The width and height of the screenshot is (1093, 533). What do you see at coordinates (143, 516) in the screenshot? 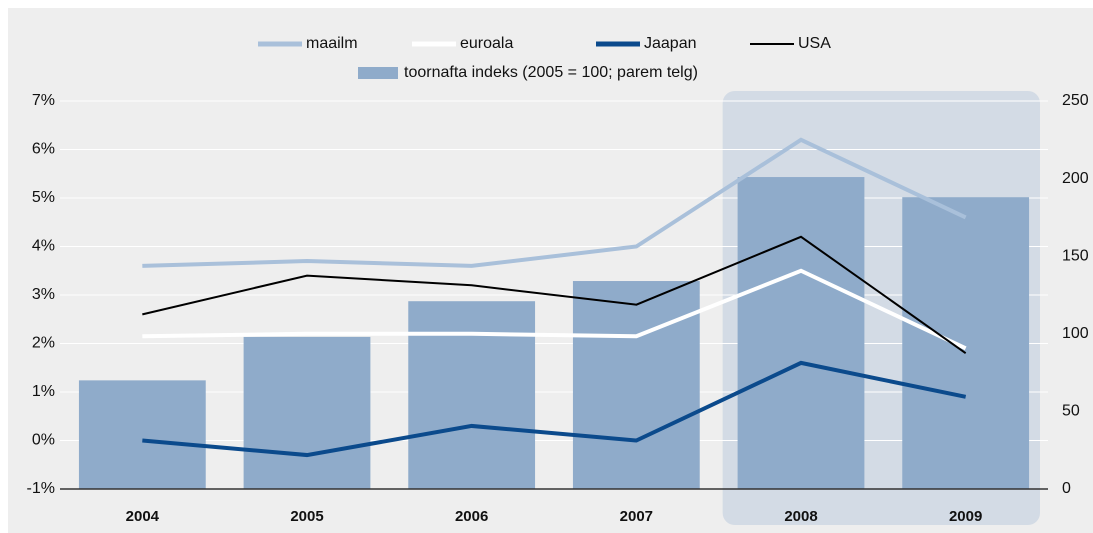
I see `x-tick-label: 2004` at bounding box center [143, 516].